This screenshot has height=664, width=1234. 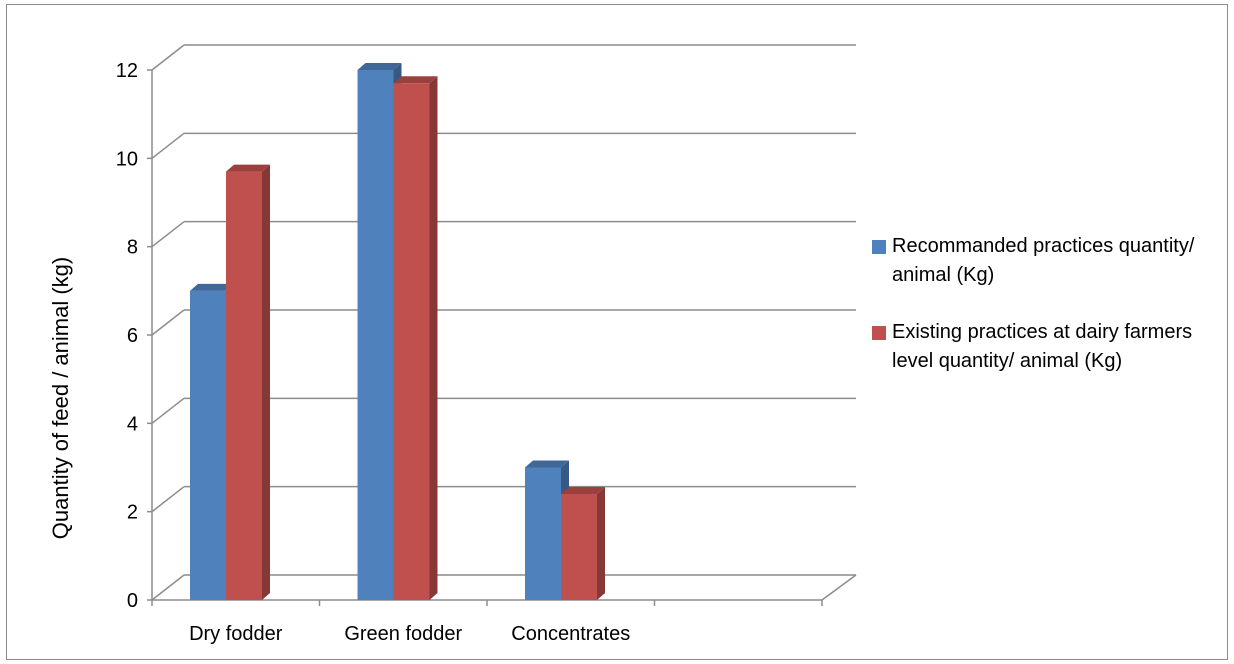 I want to click on bar-dry-fodder-existing, so click(x=248, y=382).